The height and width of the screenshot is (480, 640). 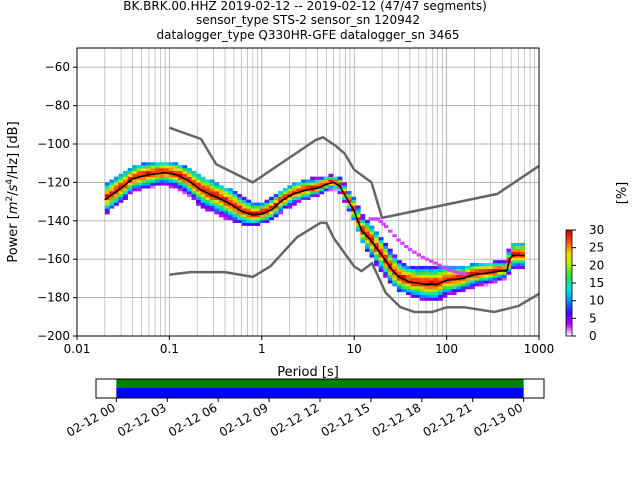 I want to click on x-tick-label: 10, so click(x=354, y=349).